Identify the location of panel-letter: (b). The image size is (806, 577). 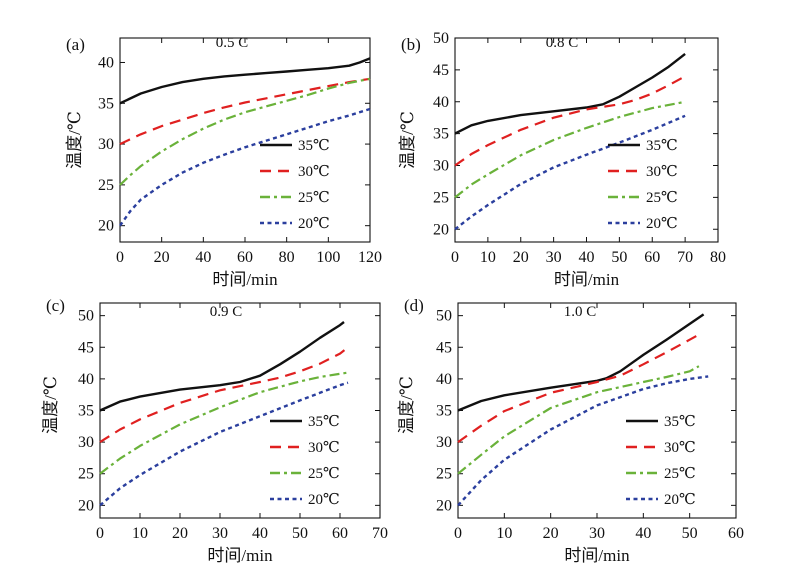
(411, 44).